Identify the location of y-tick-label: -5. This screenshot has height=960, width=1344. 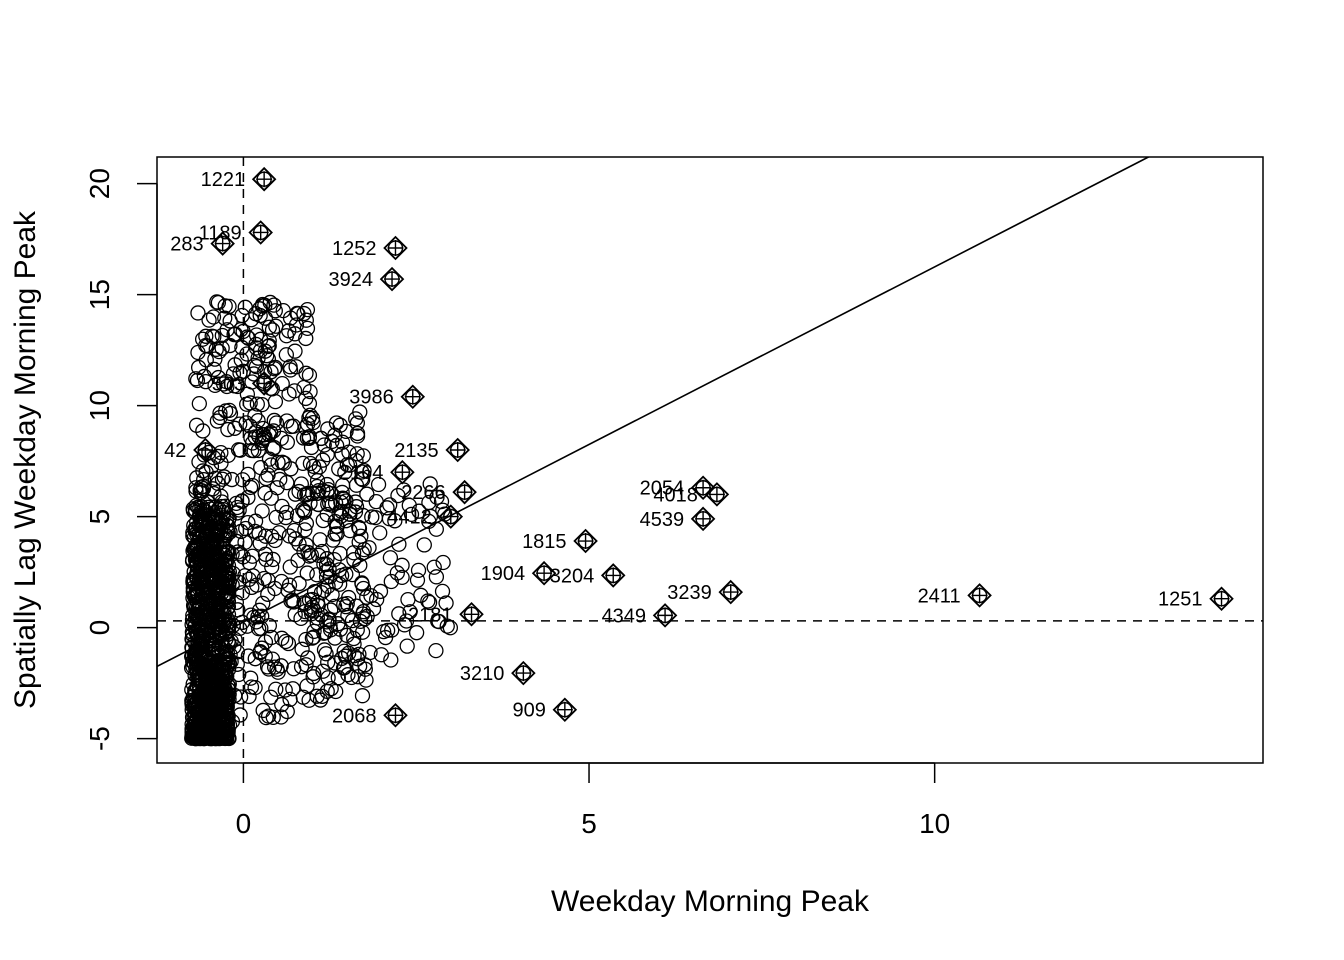
(99, 738).